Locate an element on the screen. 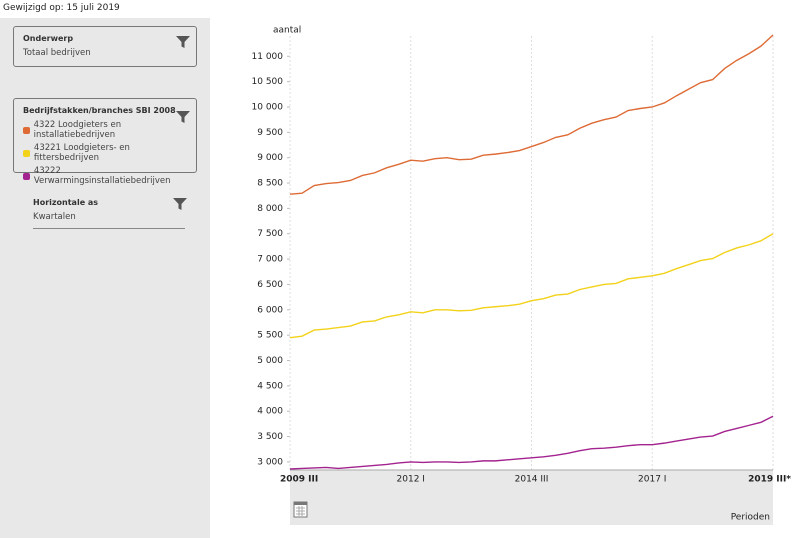 This screenshot has width=800, height=538. y-tick-label: 7 500 is located at coordinates (270, 234).